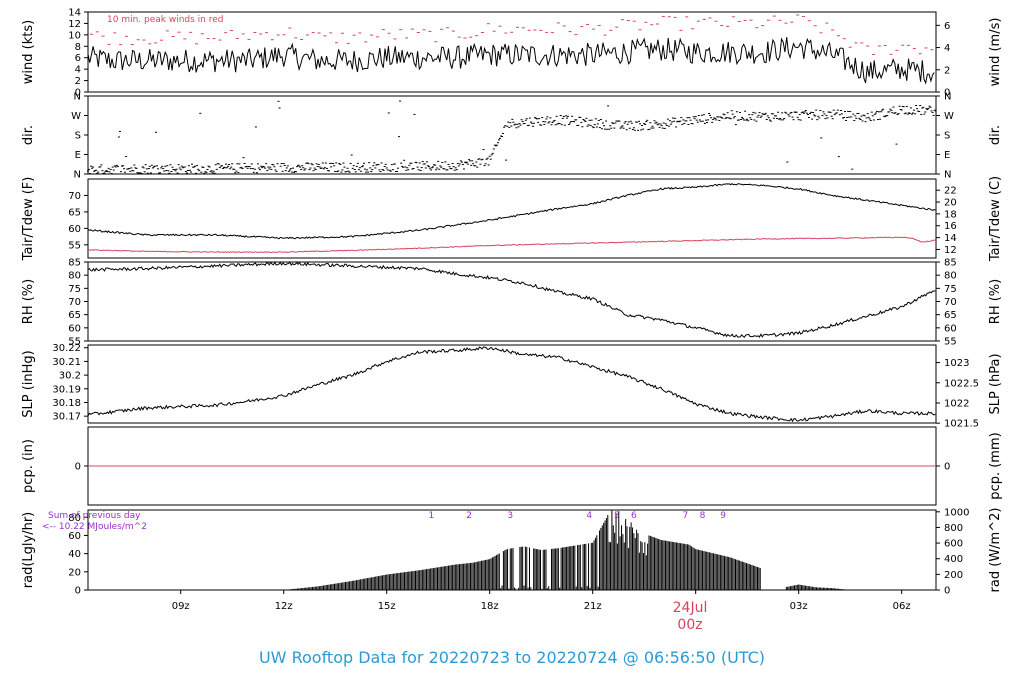  Describe the element at coordinates (28, 135) in the screenshot. I see `ylabel-left-dir: dir.` at that location.